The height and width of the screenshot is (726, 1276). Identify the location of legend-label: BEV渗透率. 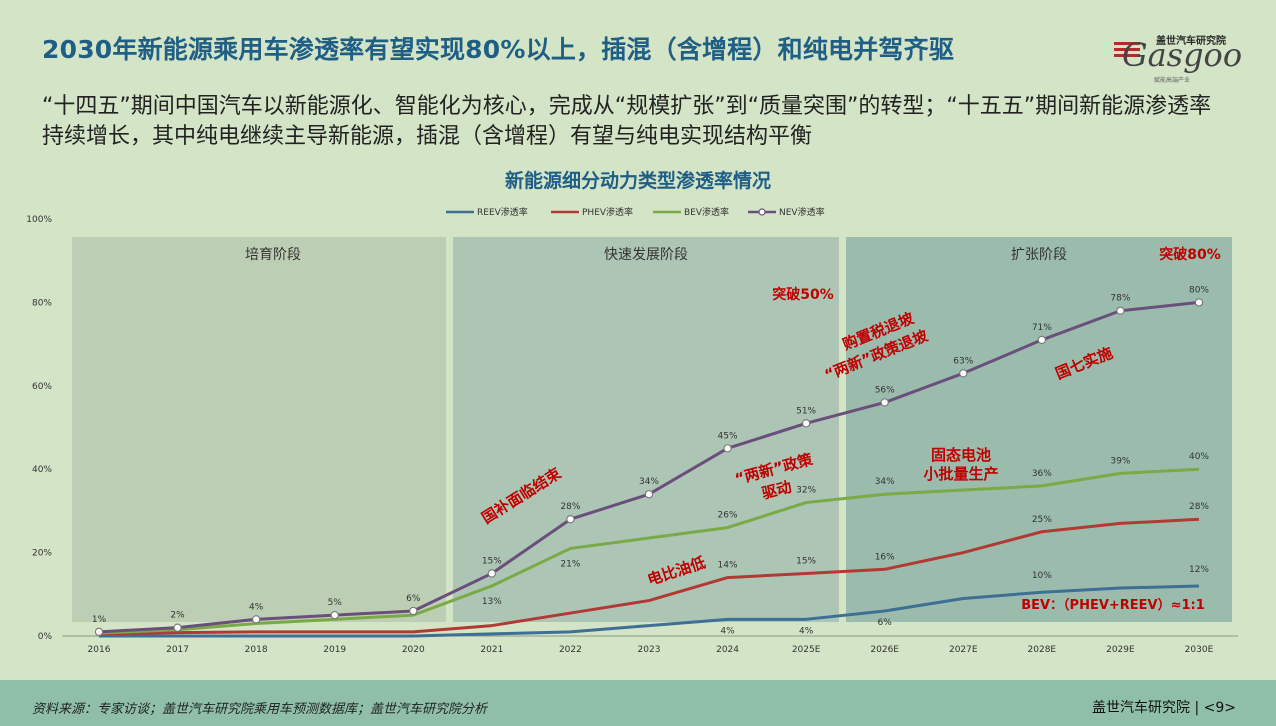
(706, 212).